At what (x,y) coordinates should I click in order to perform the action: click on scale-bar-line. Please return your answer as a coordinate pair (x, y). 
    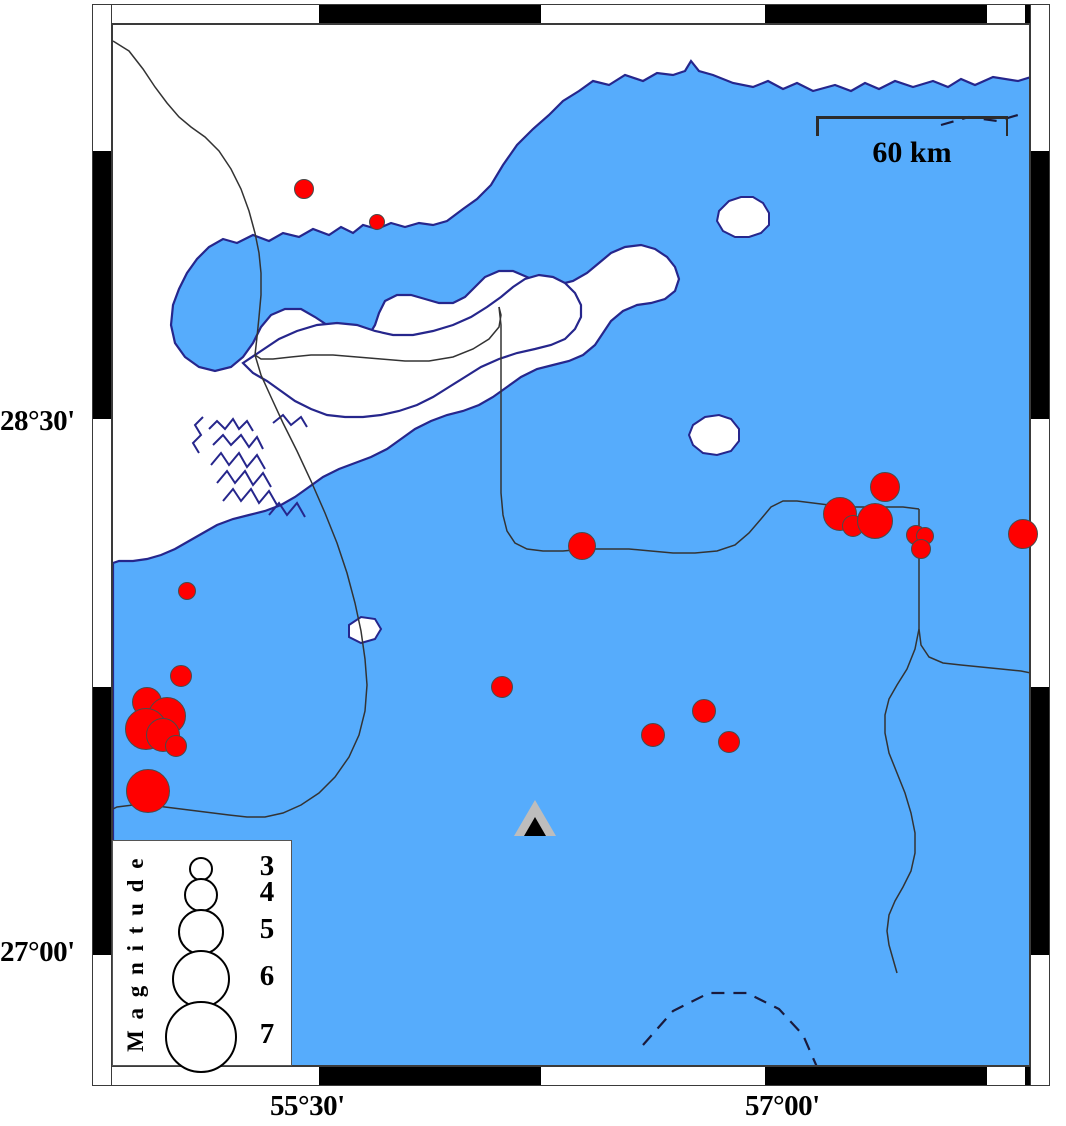
    Looking at the image, I should click on (912, 117).